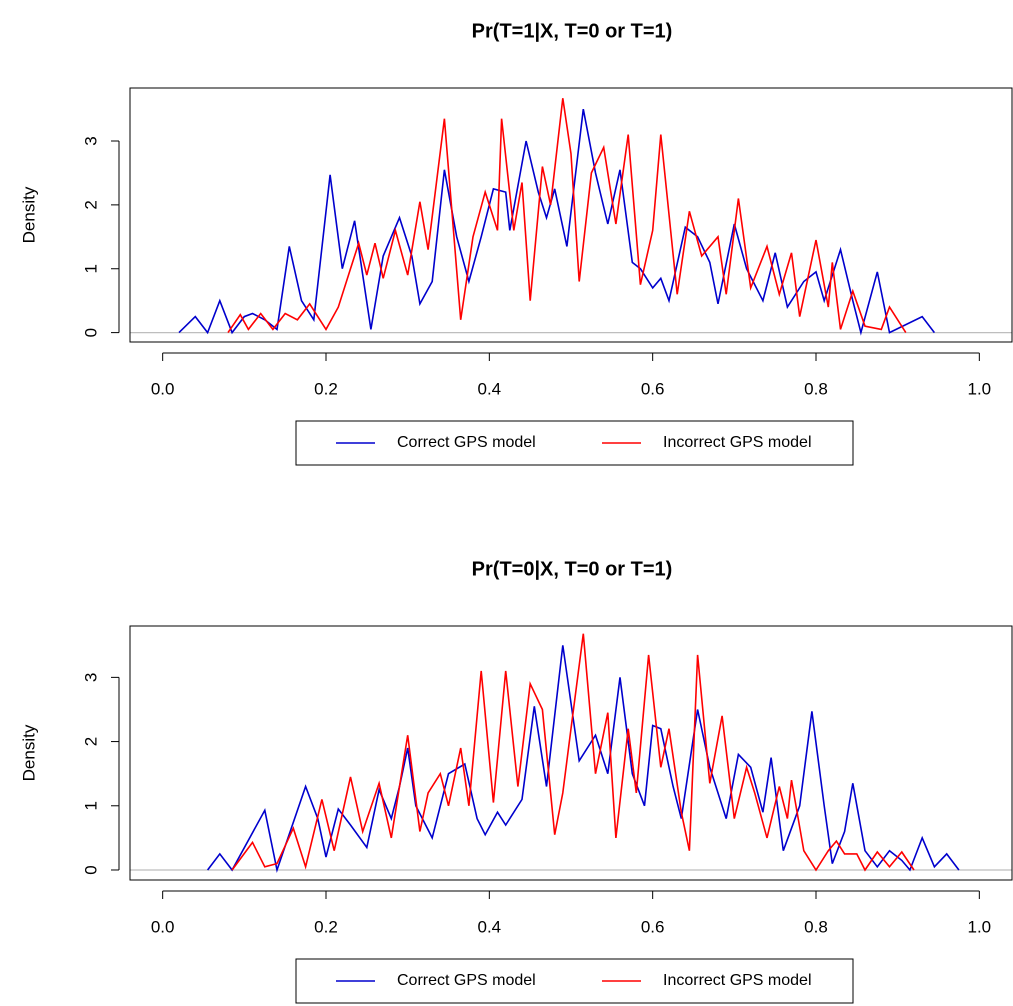 Image resolution: width=1013 pixels, height=1006 pixels. Describe the element at coordinates (572, 569) in the screenshot. I see `chart-title: Pr(T=0|X, T=0 or T=1)` at that location.